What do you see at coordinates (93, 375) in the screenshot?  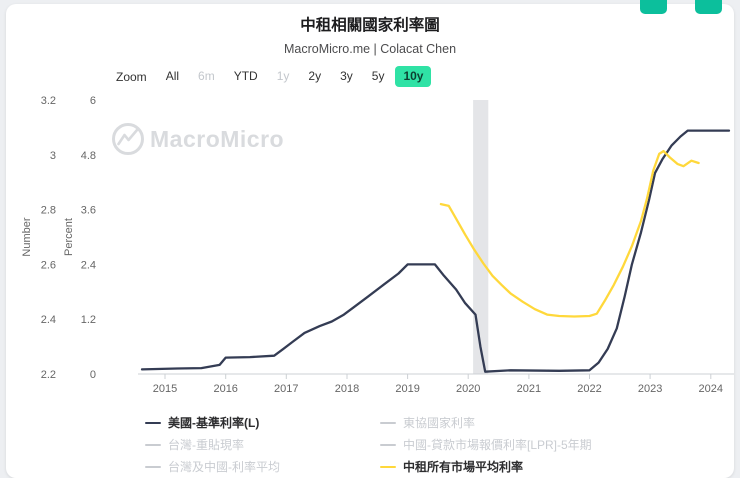 I see `y-tick-label: 0` at bounding box center [93, 375].